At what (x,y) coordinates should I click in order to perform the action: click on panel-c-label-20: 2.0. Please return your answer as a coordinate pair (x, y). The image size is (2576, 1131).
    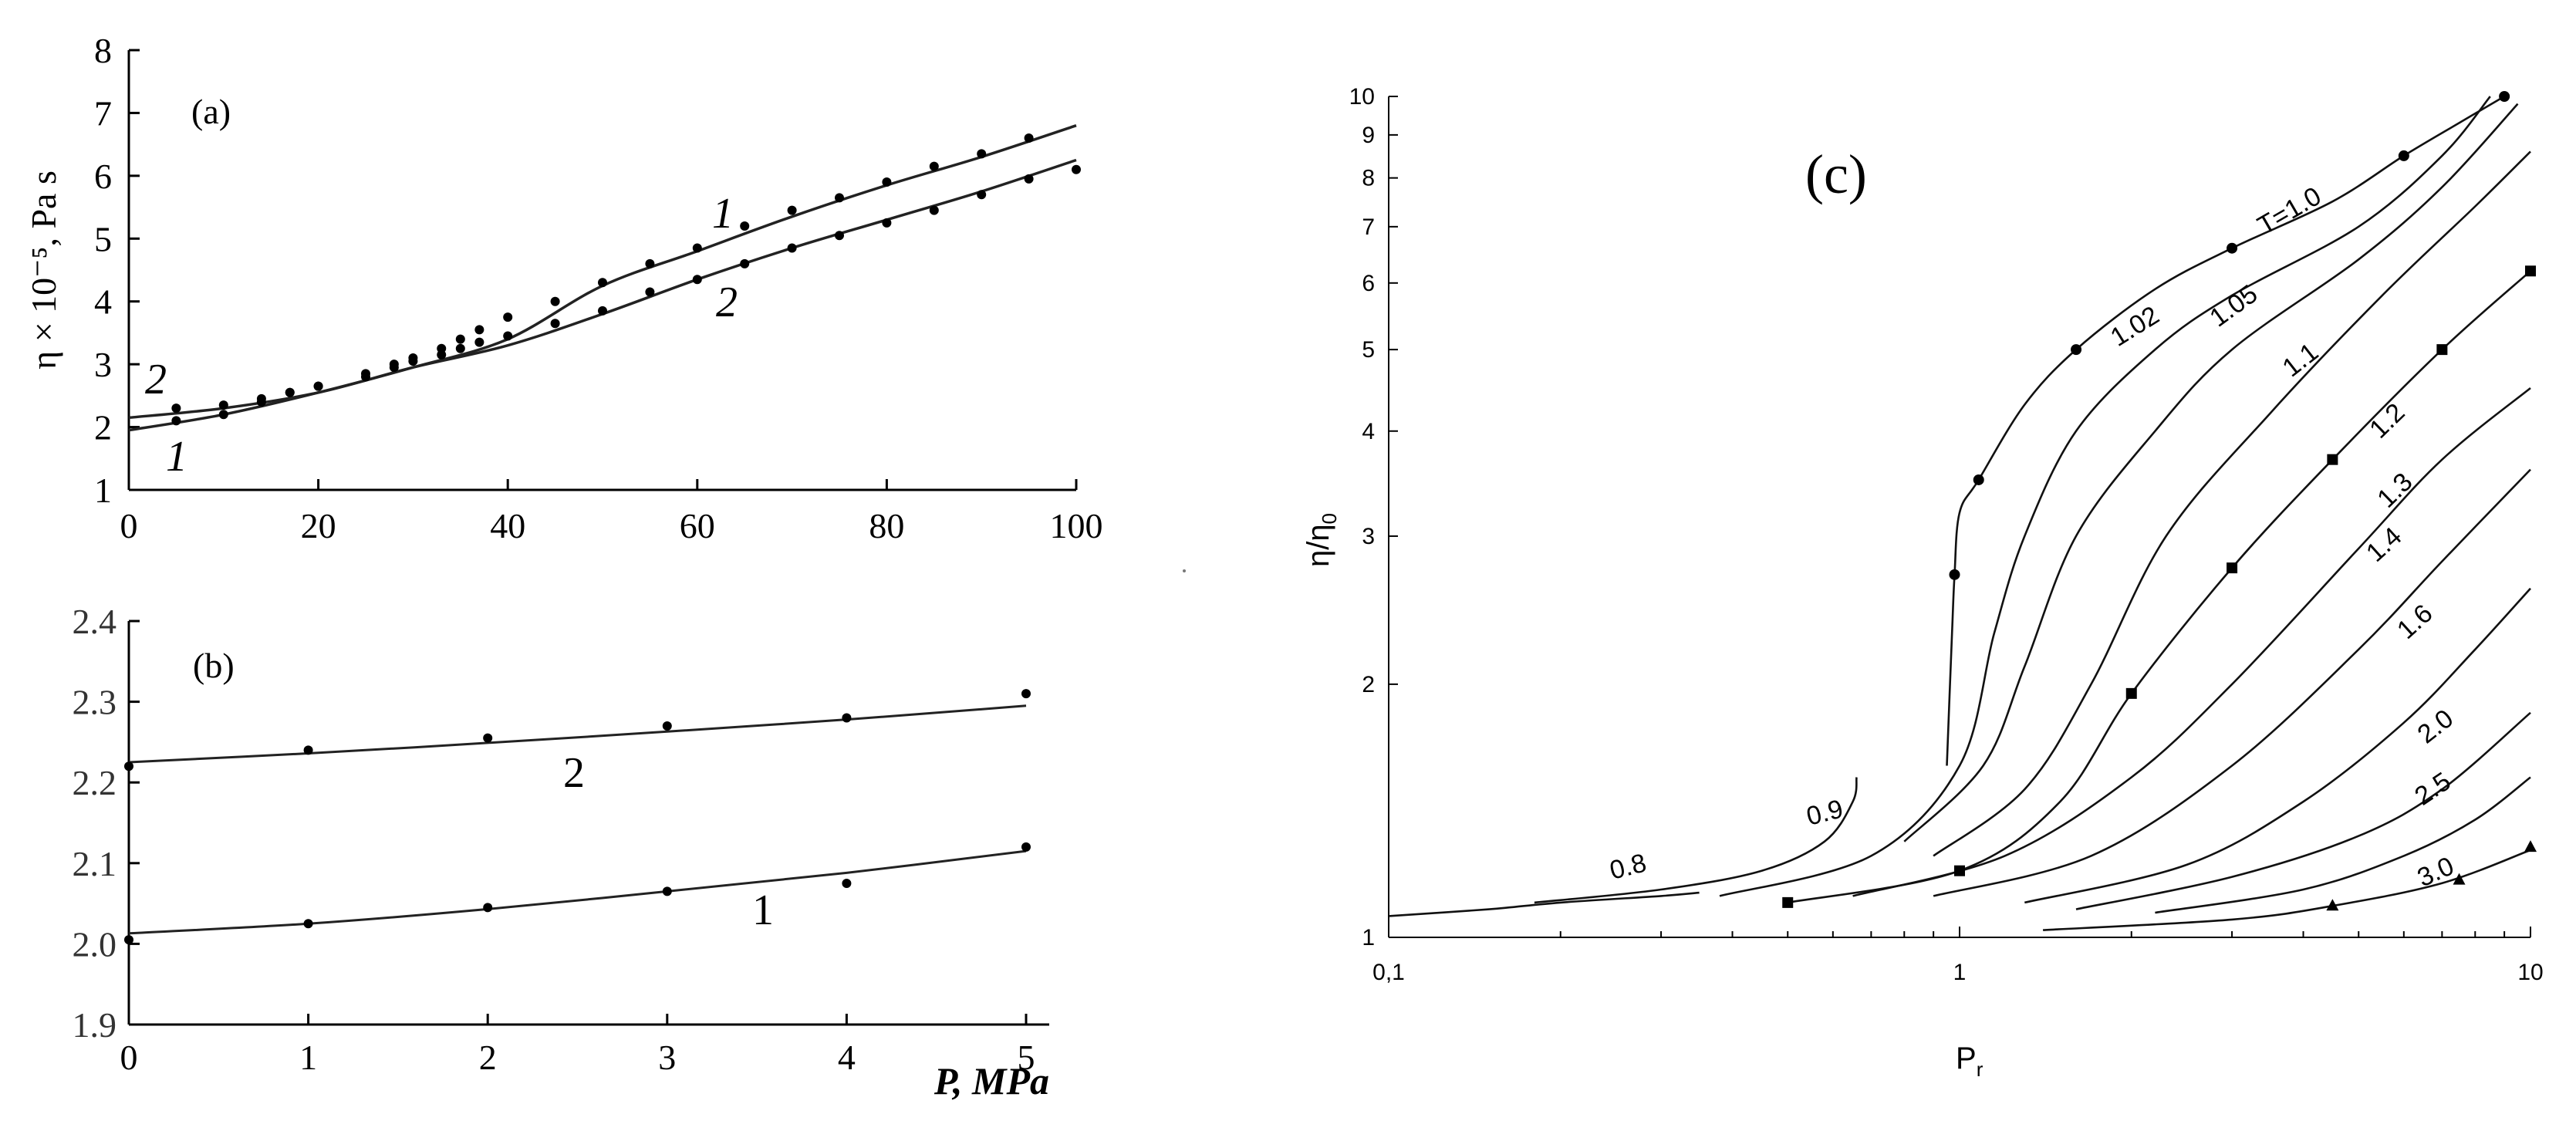
    Looking at the image, I should click on (2436, 726).